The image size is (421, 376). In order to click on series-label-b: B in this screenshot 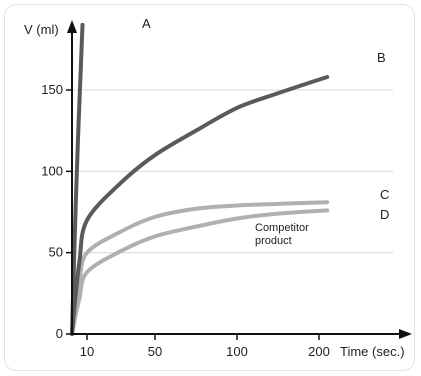, I will do `click(381, 57)`.